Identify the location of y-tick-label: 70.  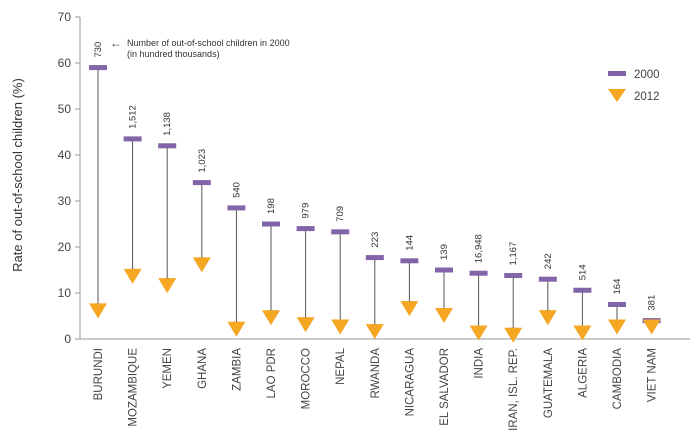
(65, 17).